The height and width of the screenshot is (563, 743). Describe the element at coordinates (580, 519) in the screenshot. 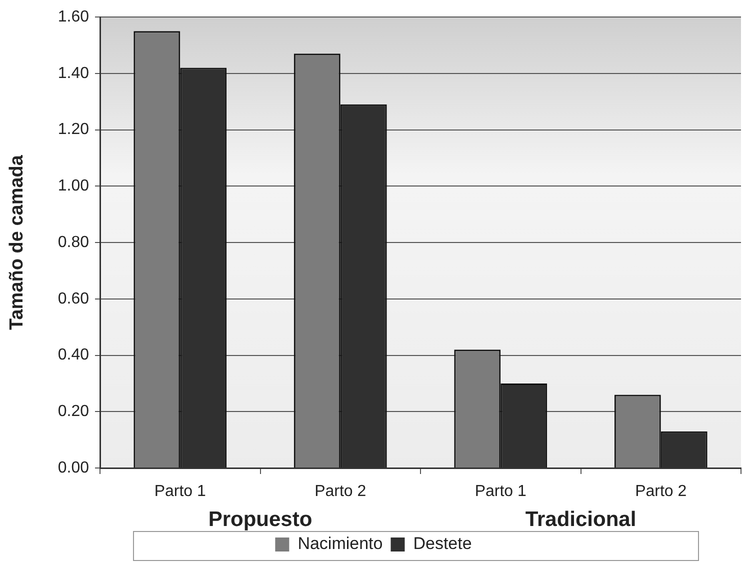

I see `text: Tradicional` at that location.